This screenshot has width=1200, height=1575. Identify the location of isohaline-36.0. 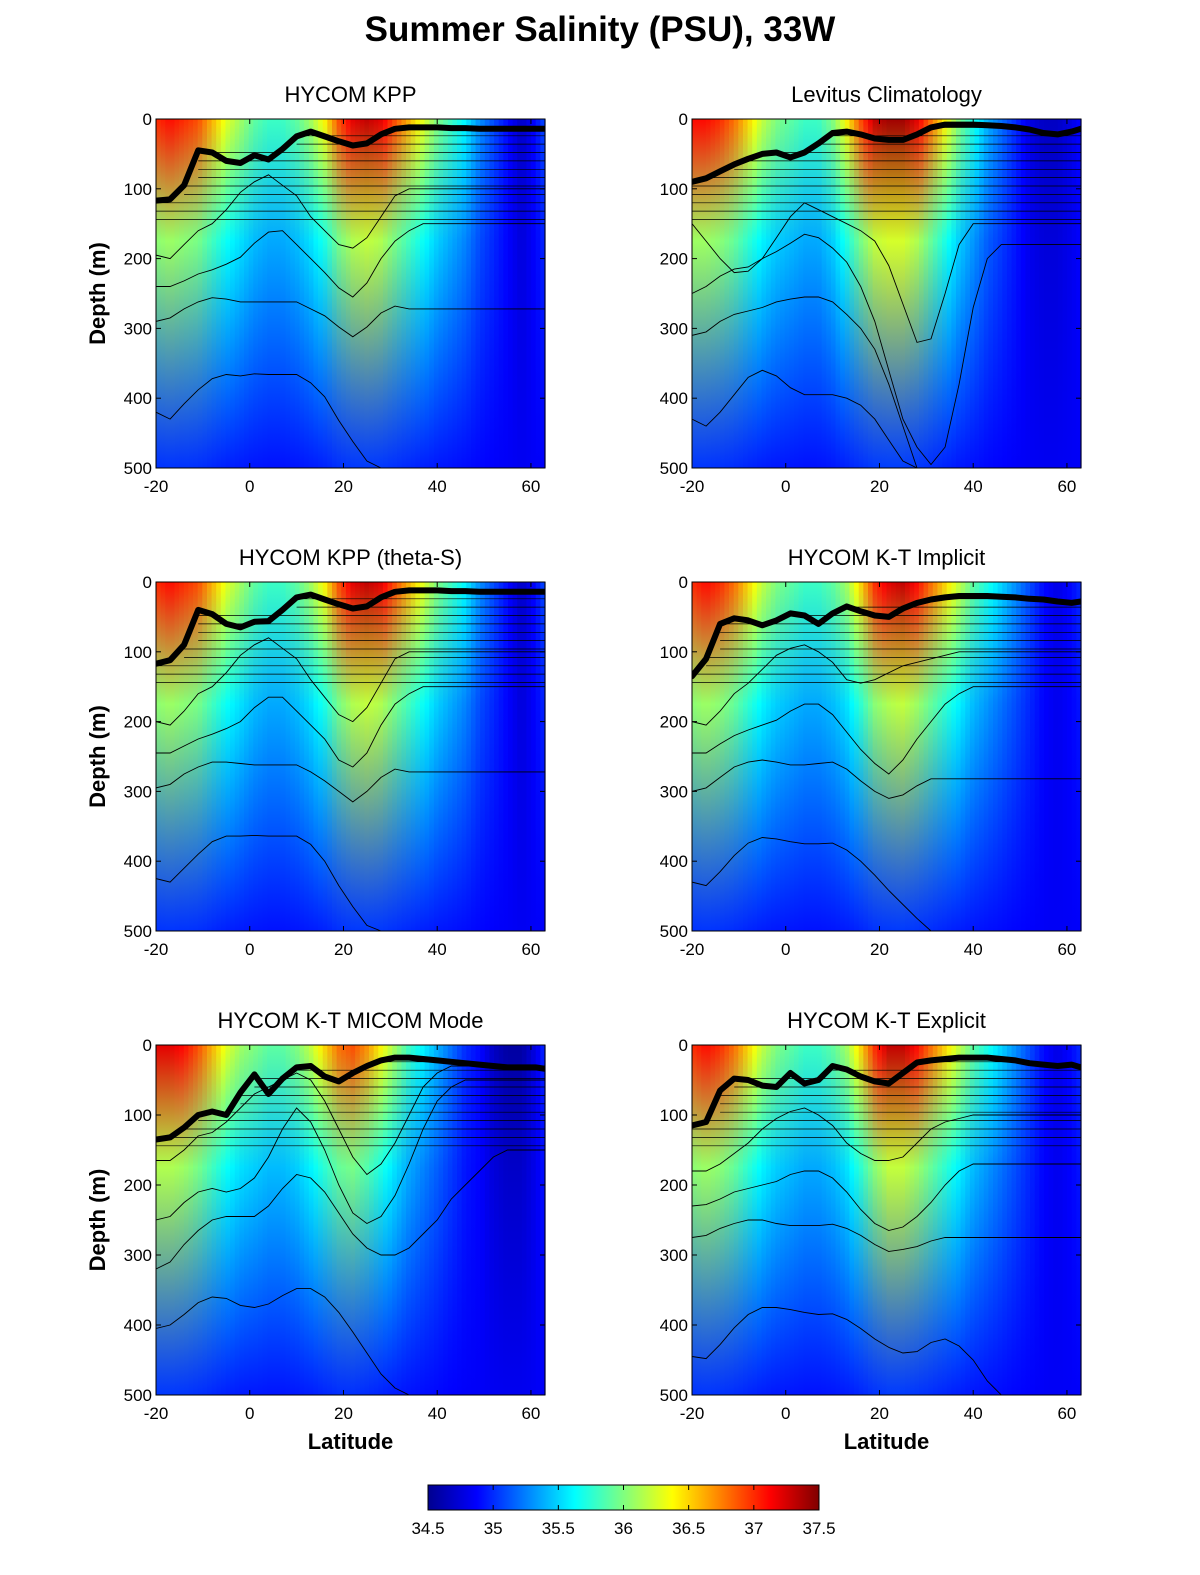
(350, 727).